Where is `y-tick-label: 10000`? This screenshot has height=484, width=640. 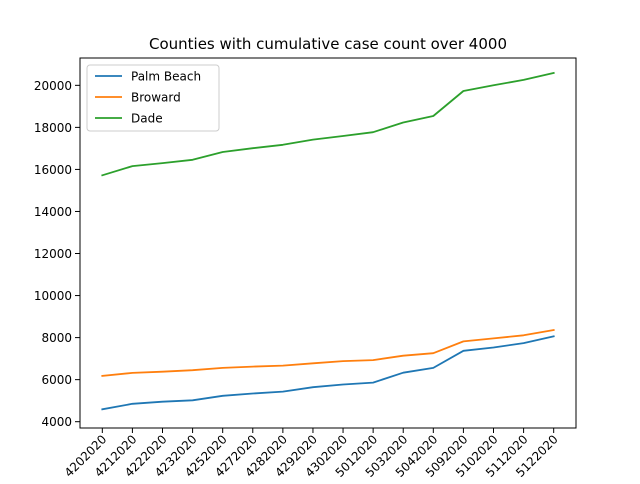
y-tick-label: 10000 is located at coordinates (53, 296).